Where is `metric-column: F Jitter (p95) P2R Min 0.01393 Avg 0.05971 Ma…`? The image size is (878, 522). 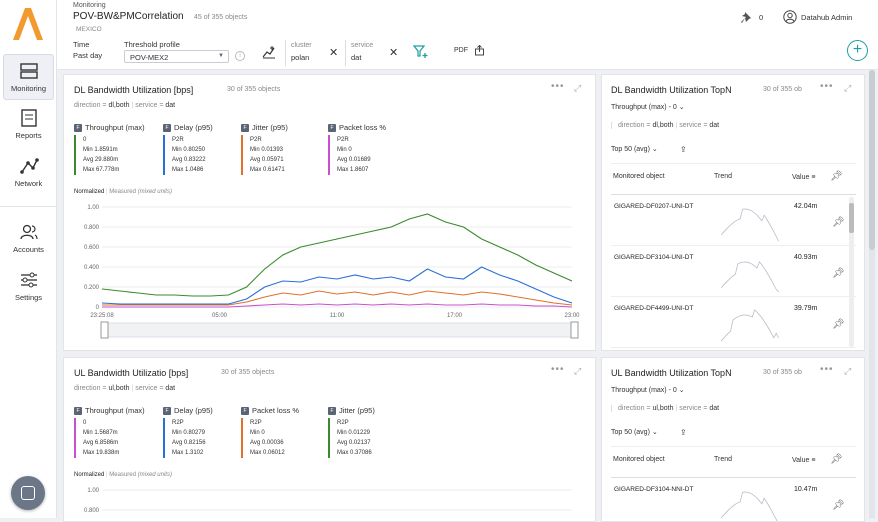 metric-column: F Jitter (p95) P2R Min 0.01393 Avg 0.05971 Ma… is located at coordinates (264, 149).